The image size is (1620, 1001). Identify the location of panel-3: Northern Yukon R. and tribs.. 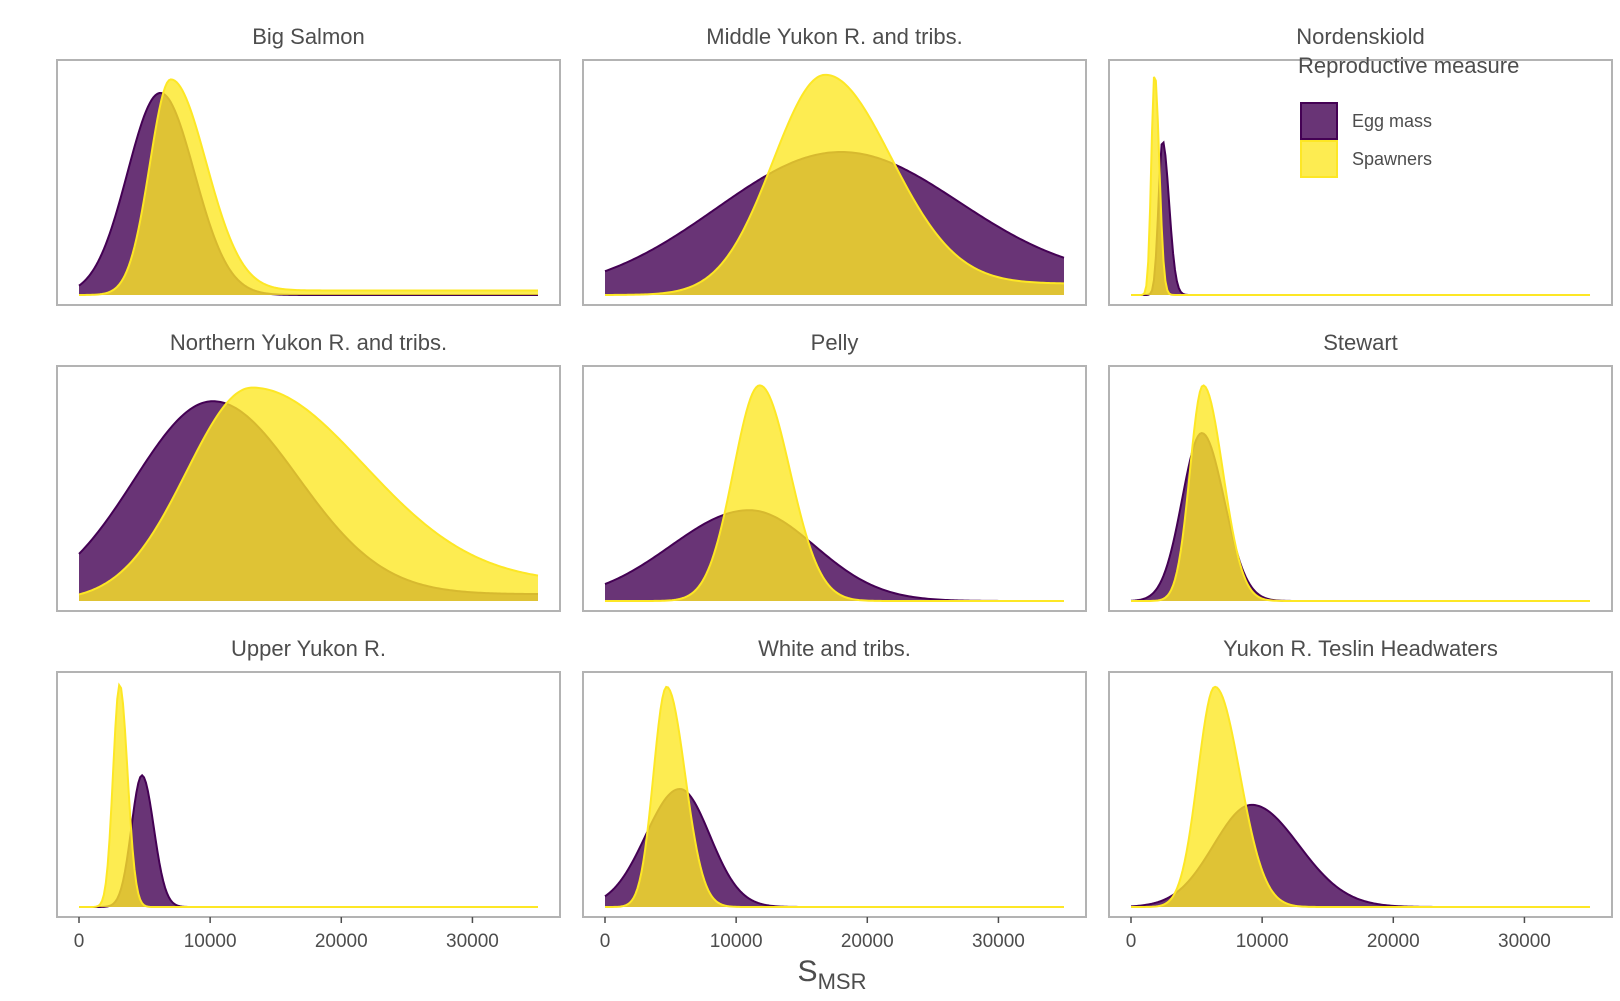
(308, 471).